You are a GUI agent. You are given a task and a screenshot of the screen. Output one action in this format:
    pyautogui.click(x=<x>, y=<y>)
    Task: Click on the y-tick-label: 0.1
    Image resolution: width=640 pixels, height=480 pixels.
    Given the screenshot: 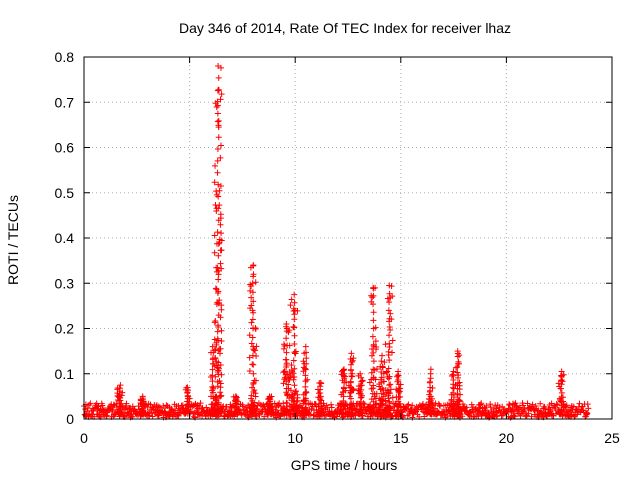 What is the action you would take?
    pyautogui.click(x=65, y=374)
    